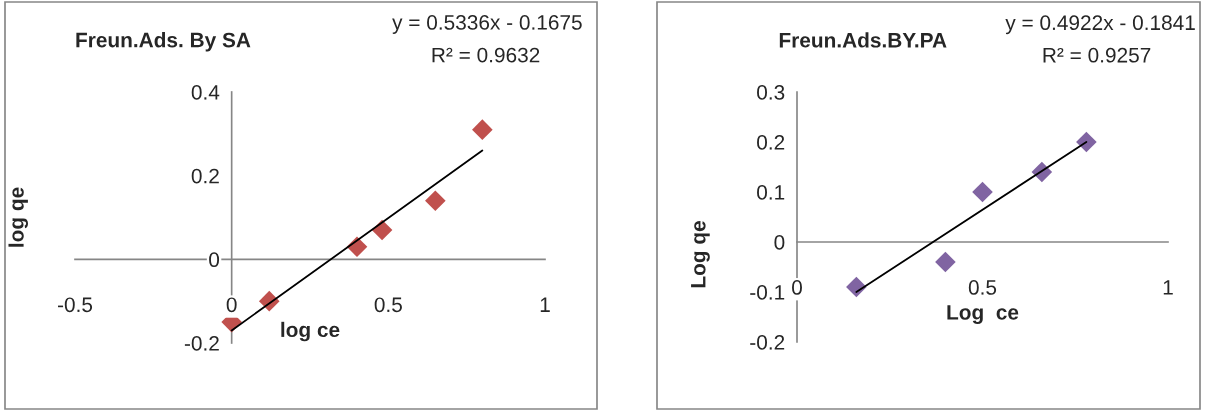 The height and width of the screenshot is (411, 1205). What do you see at coordinates (1100, 25) in the screenshot?
I see `text: y = 0.4922x - 0.1841` at bounding box center [1100, 25].